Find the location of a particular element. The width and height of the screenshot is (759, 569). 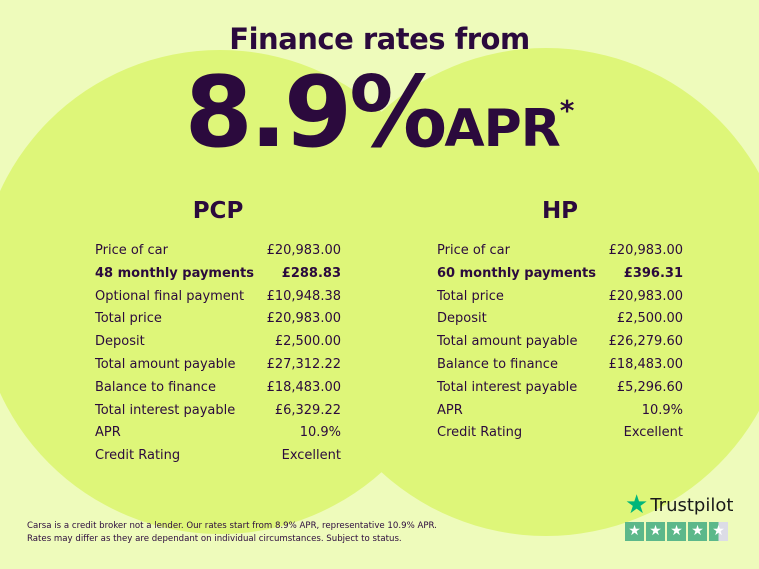

row-value: £396.31 is located at coordinates (653, 273).